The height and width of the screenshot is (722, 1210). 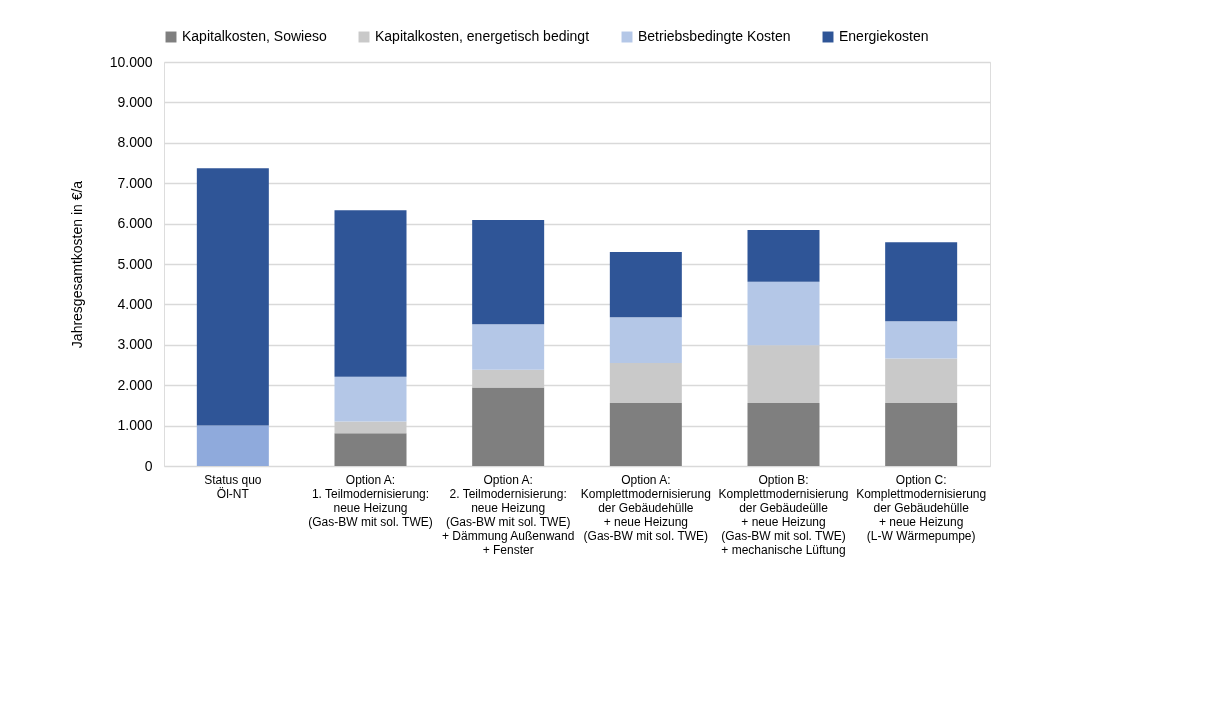 What do you see at coordinates (135, 101) in the screenshot?
I see `y-tick-label: 9.000` at bounding box center [135, 101].